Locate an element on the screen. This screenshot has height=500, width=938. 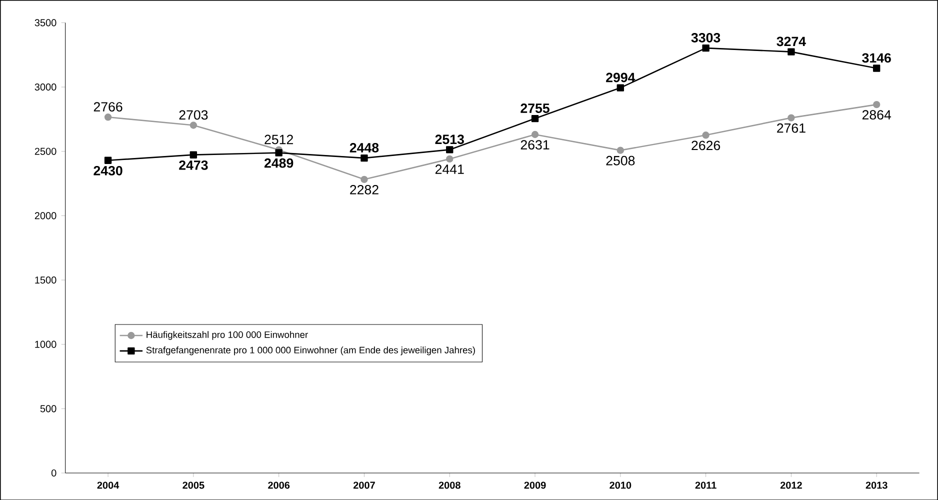
data-label: 2766 is located at coordinates (108, 107).